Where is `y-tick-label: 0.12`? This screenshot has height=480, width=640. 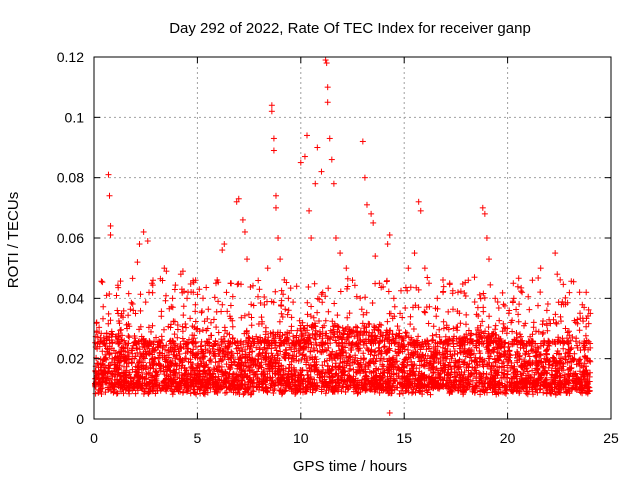
y-tick-label: 0.12 is located at coordinates (70, 57).